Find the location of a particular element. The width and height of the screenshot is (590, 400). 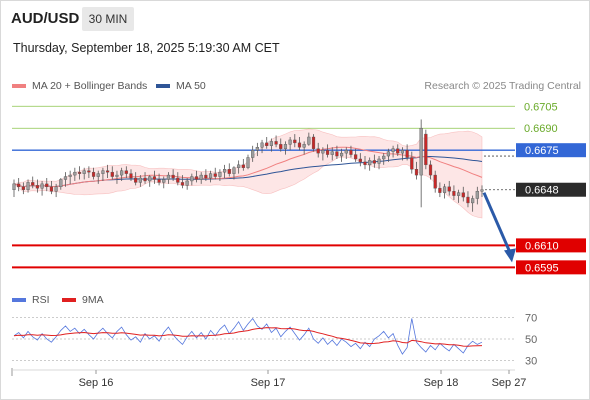

instrument-symbol: AUD/USD is located at coordinates (45, 18).